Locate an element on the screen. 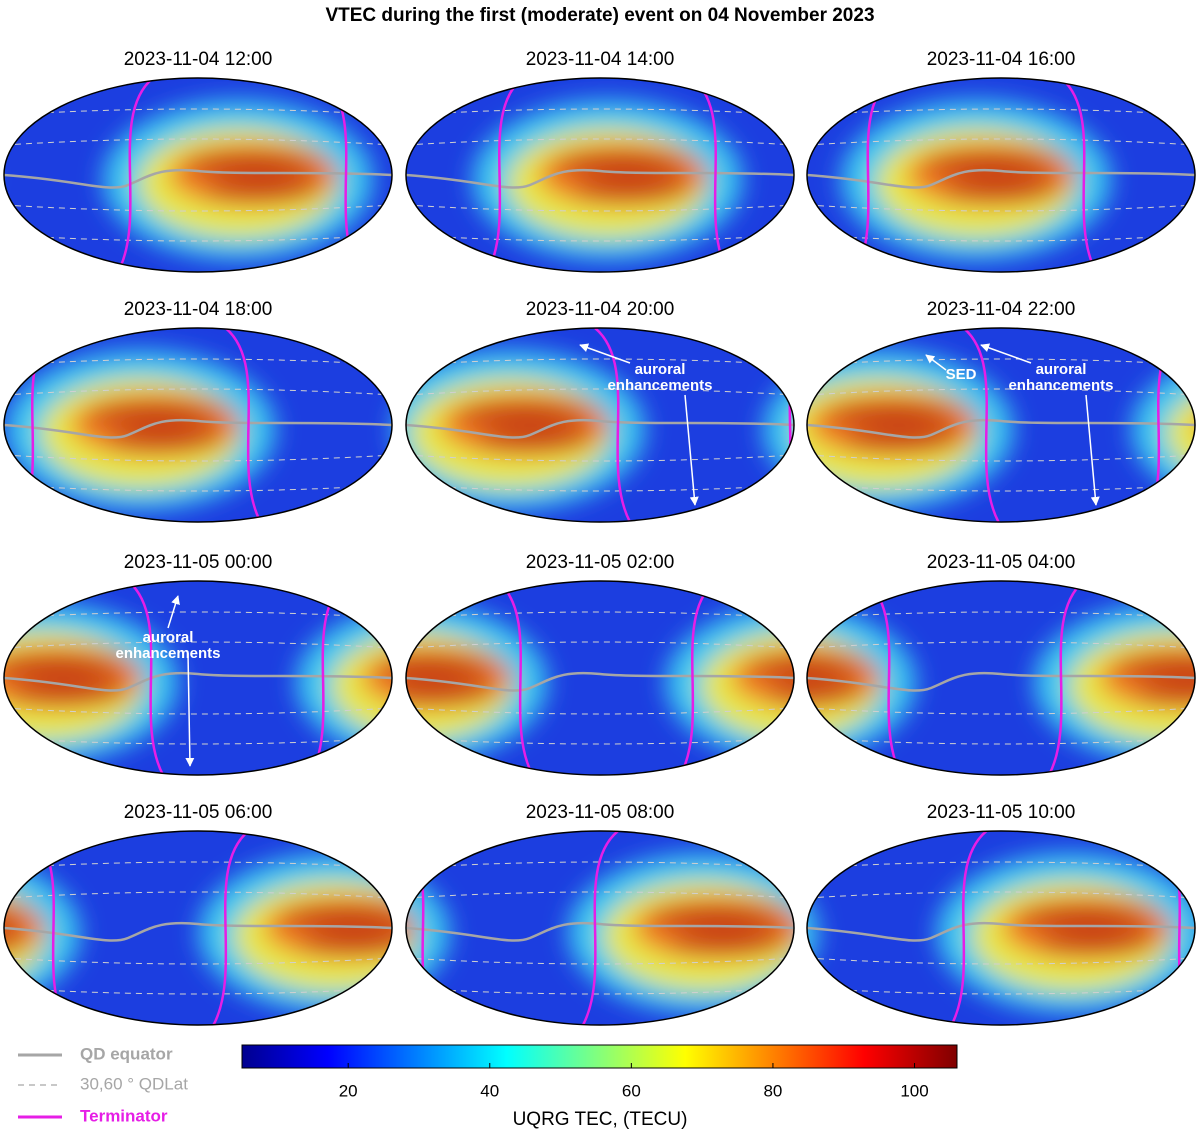 The height and width of the screenshot is (1137, 1200). map-panel: 2023-11-04 16:00 is located at coordinates (1001, 161).